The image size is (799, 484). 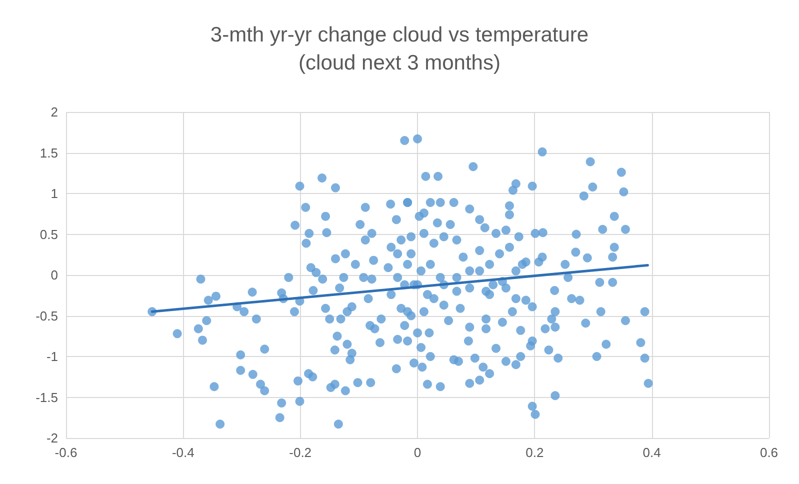 What do you see at coordinates (52, 438) in the screenshot?
I see `y-tick-label: -2` at bounding box center [52, 438].